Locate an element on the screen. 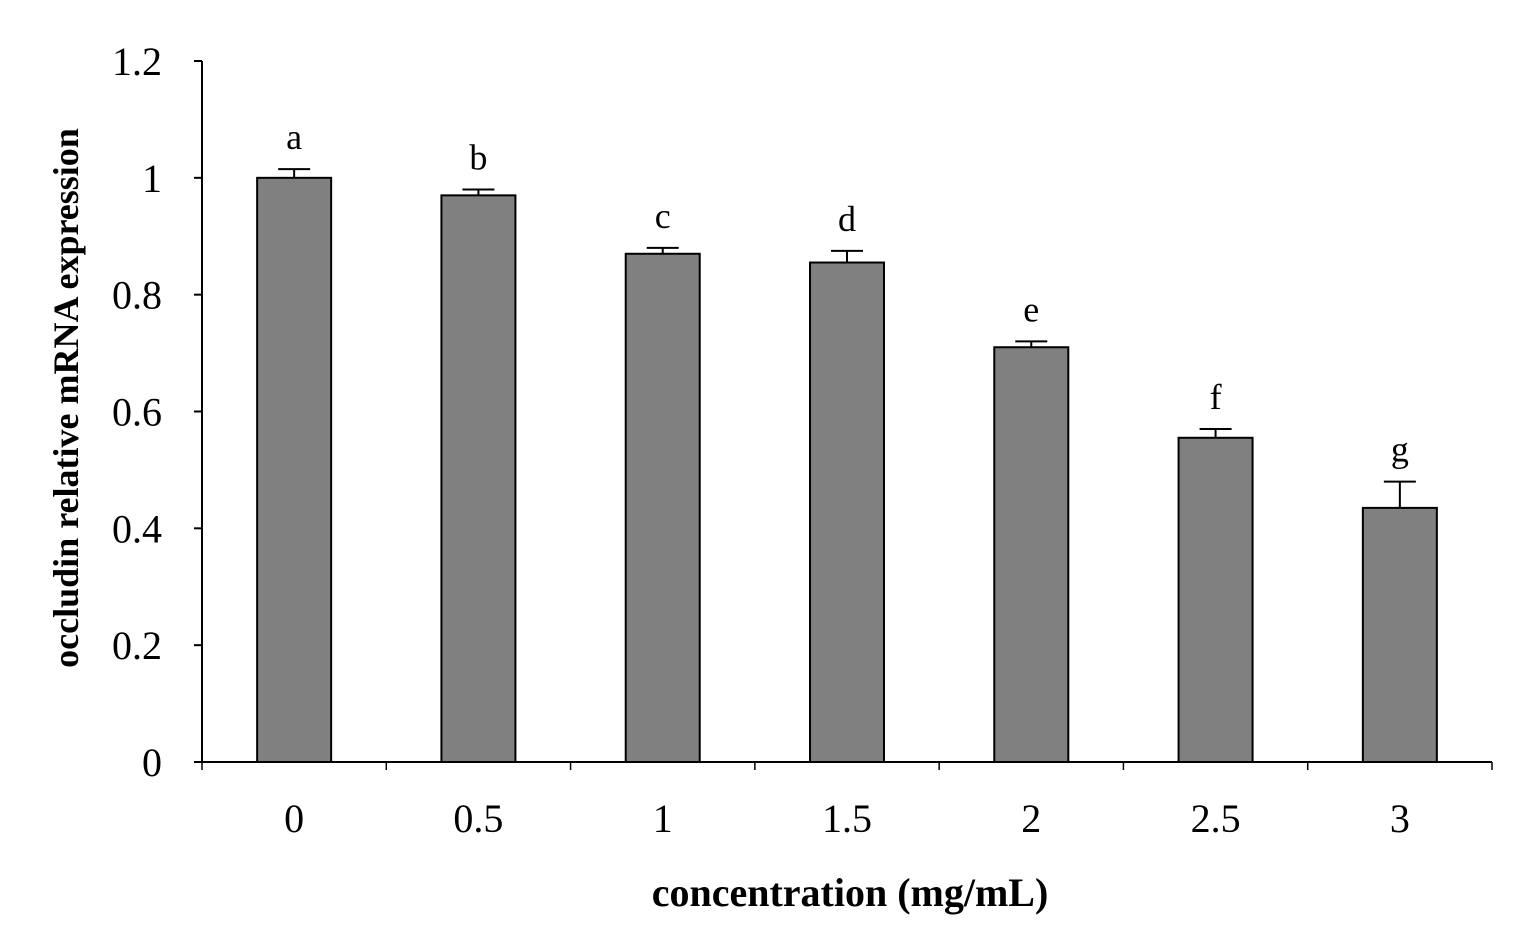 This screenshot has height=951, width=1530. x-tick-label: 2 is located at coordinates (1031, 818).